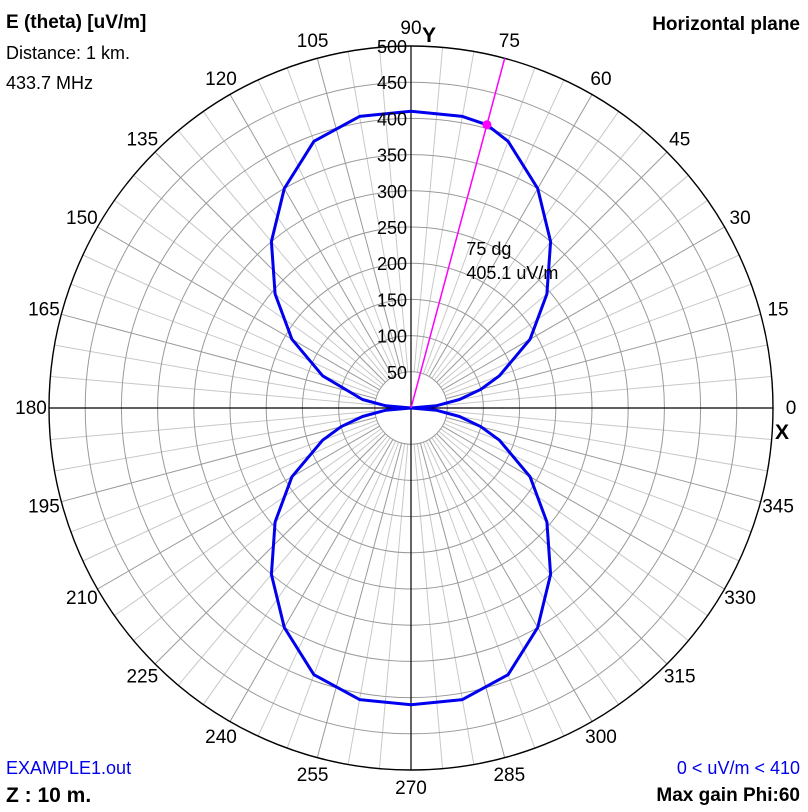 This screenshot has height=812, width=808. What do you see at coordinates (487, 125) in the screenshot?
I see `cursor-point` at bounding box center [487, 125].